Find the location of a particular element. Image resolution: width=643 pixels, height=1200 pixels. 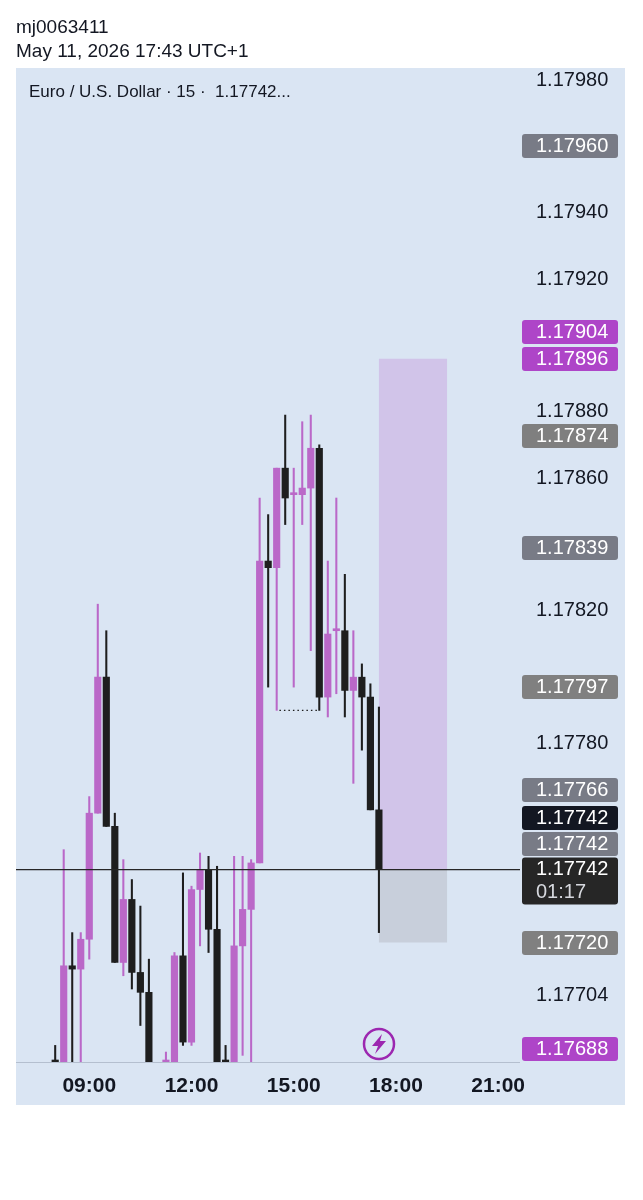

text: 1.17797 is located at coordinates (572, 685).